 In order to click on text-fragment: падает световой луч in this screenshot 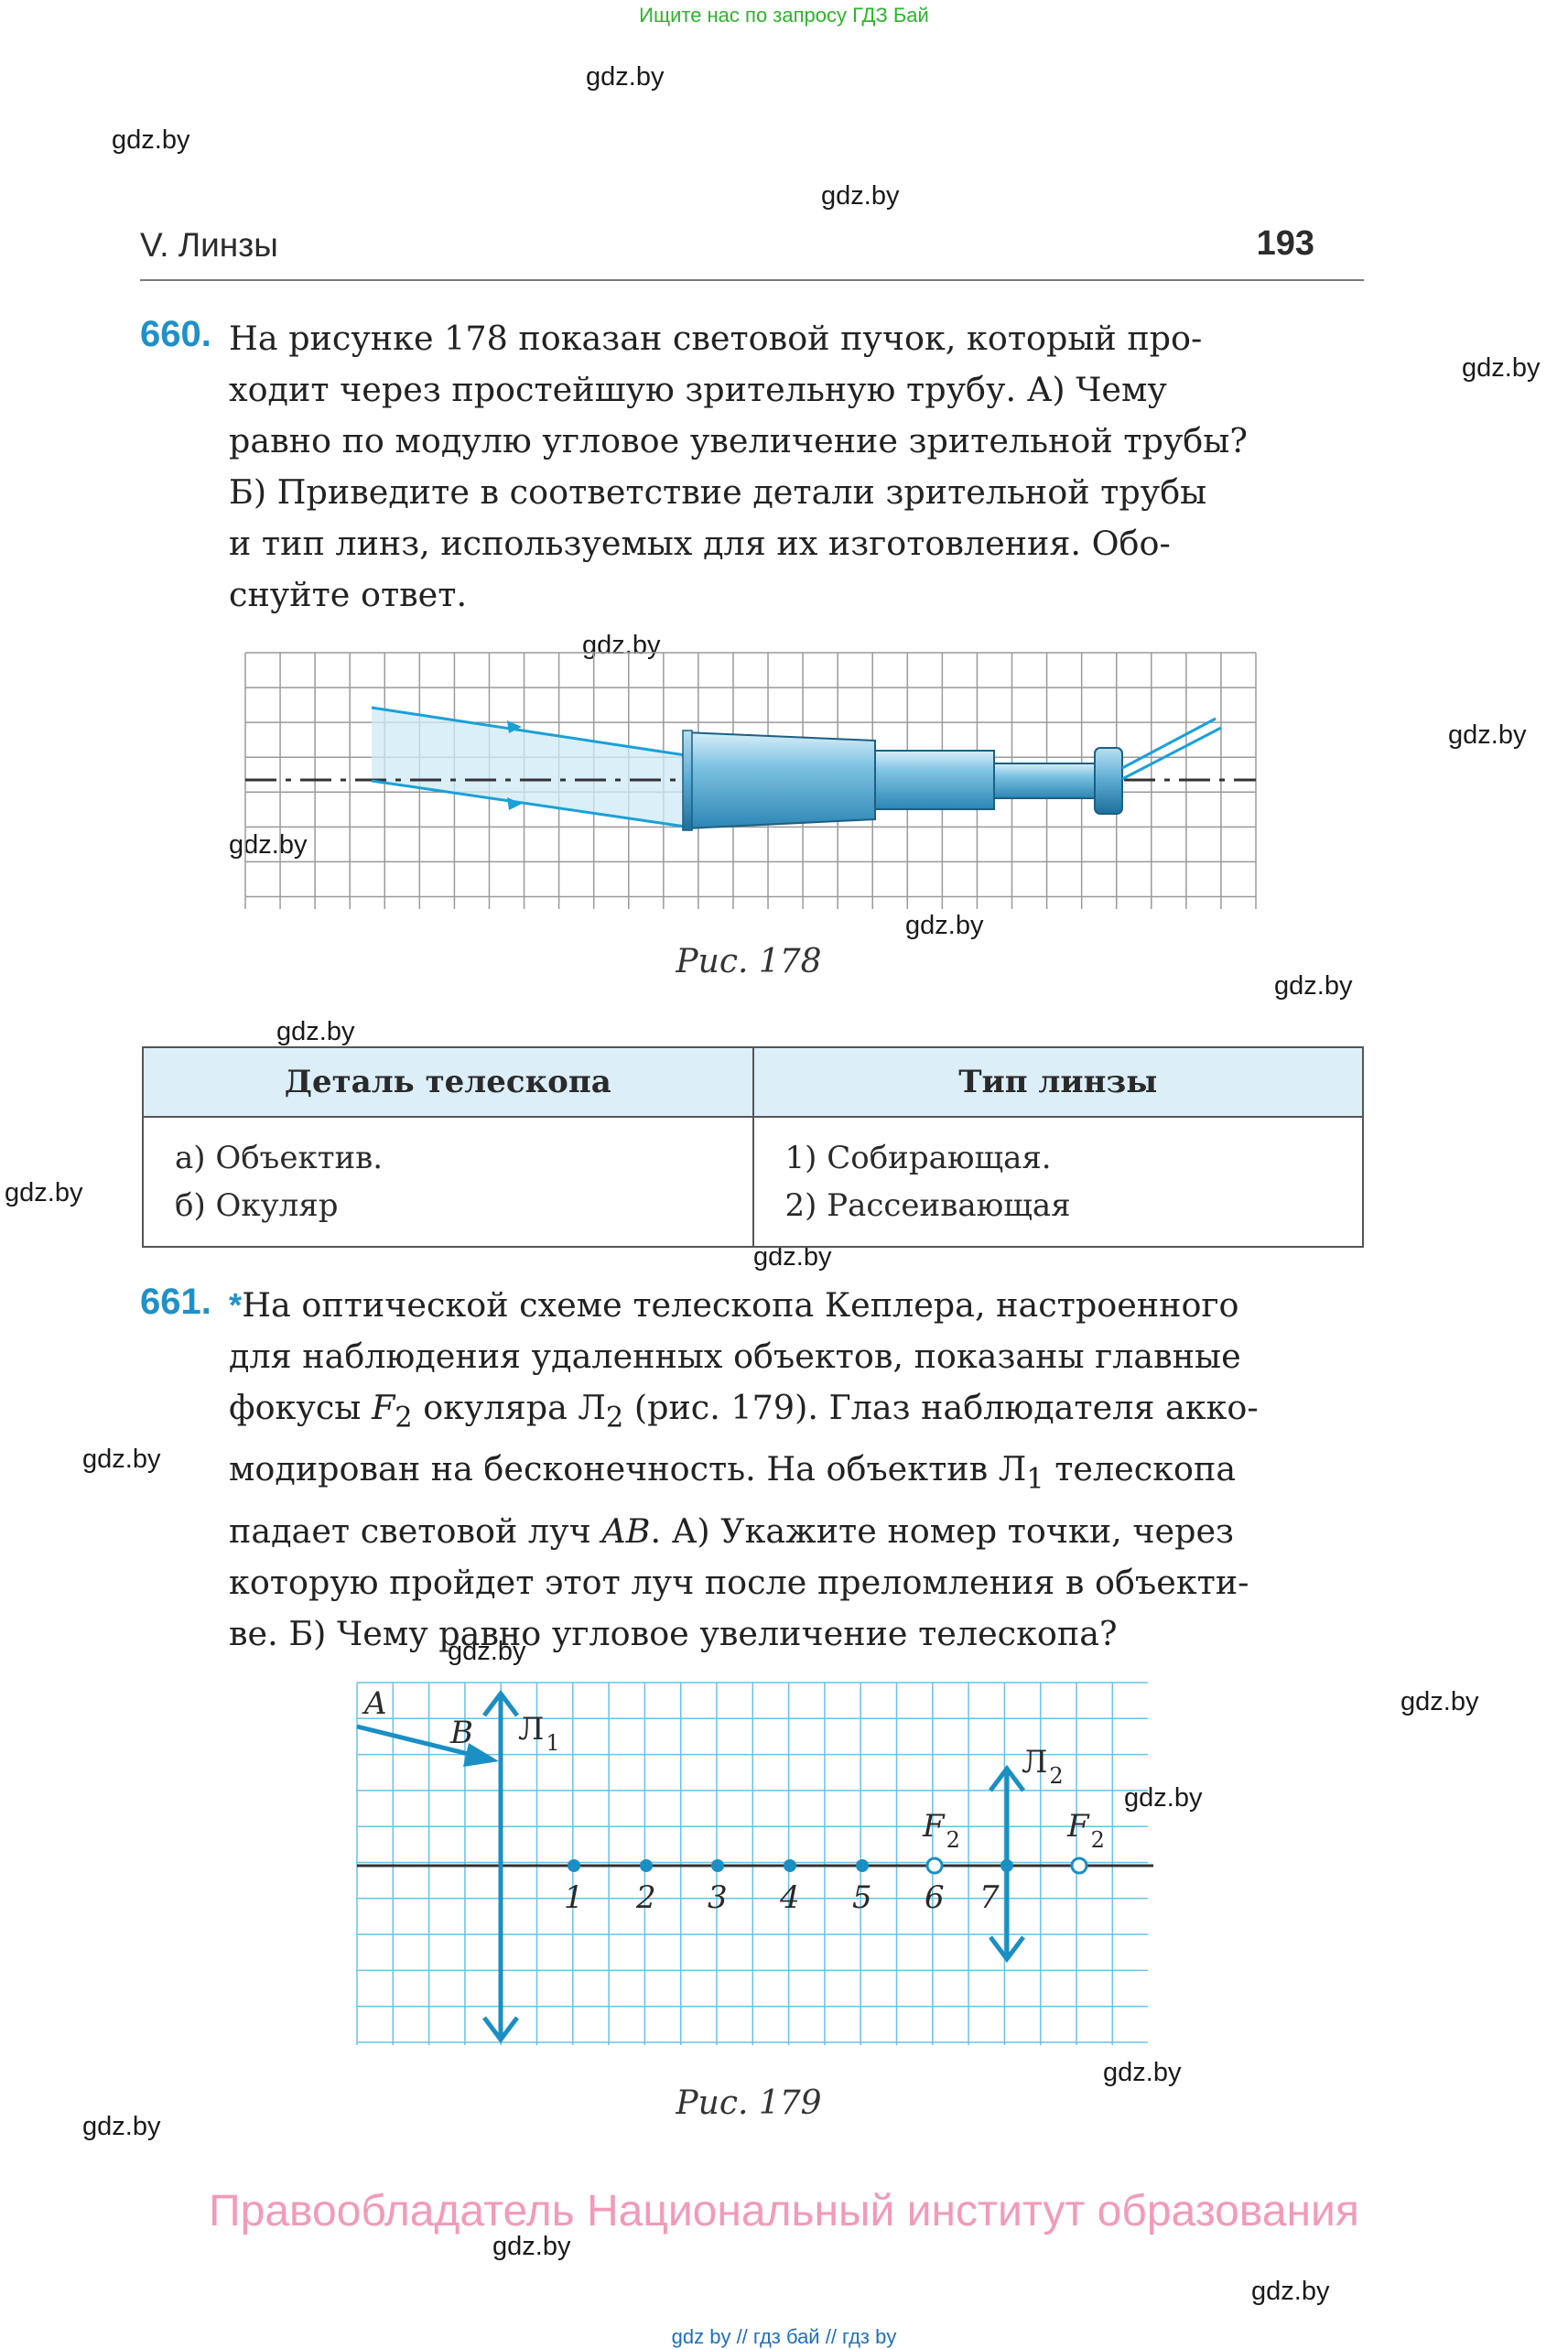, I will do `click(415, 1531)`.